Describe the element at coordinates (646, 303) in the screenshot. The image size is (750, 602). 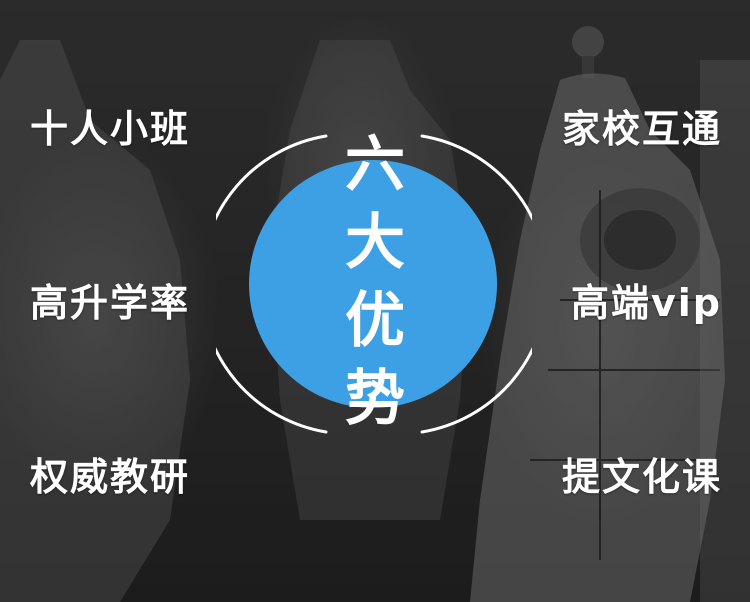
I see `feature-premium-vip: 高端vip` at that location.